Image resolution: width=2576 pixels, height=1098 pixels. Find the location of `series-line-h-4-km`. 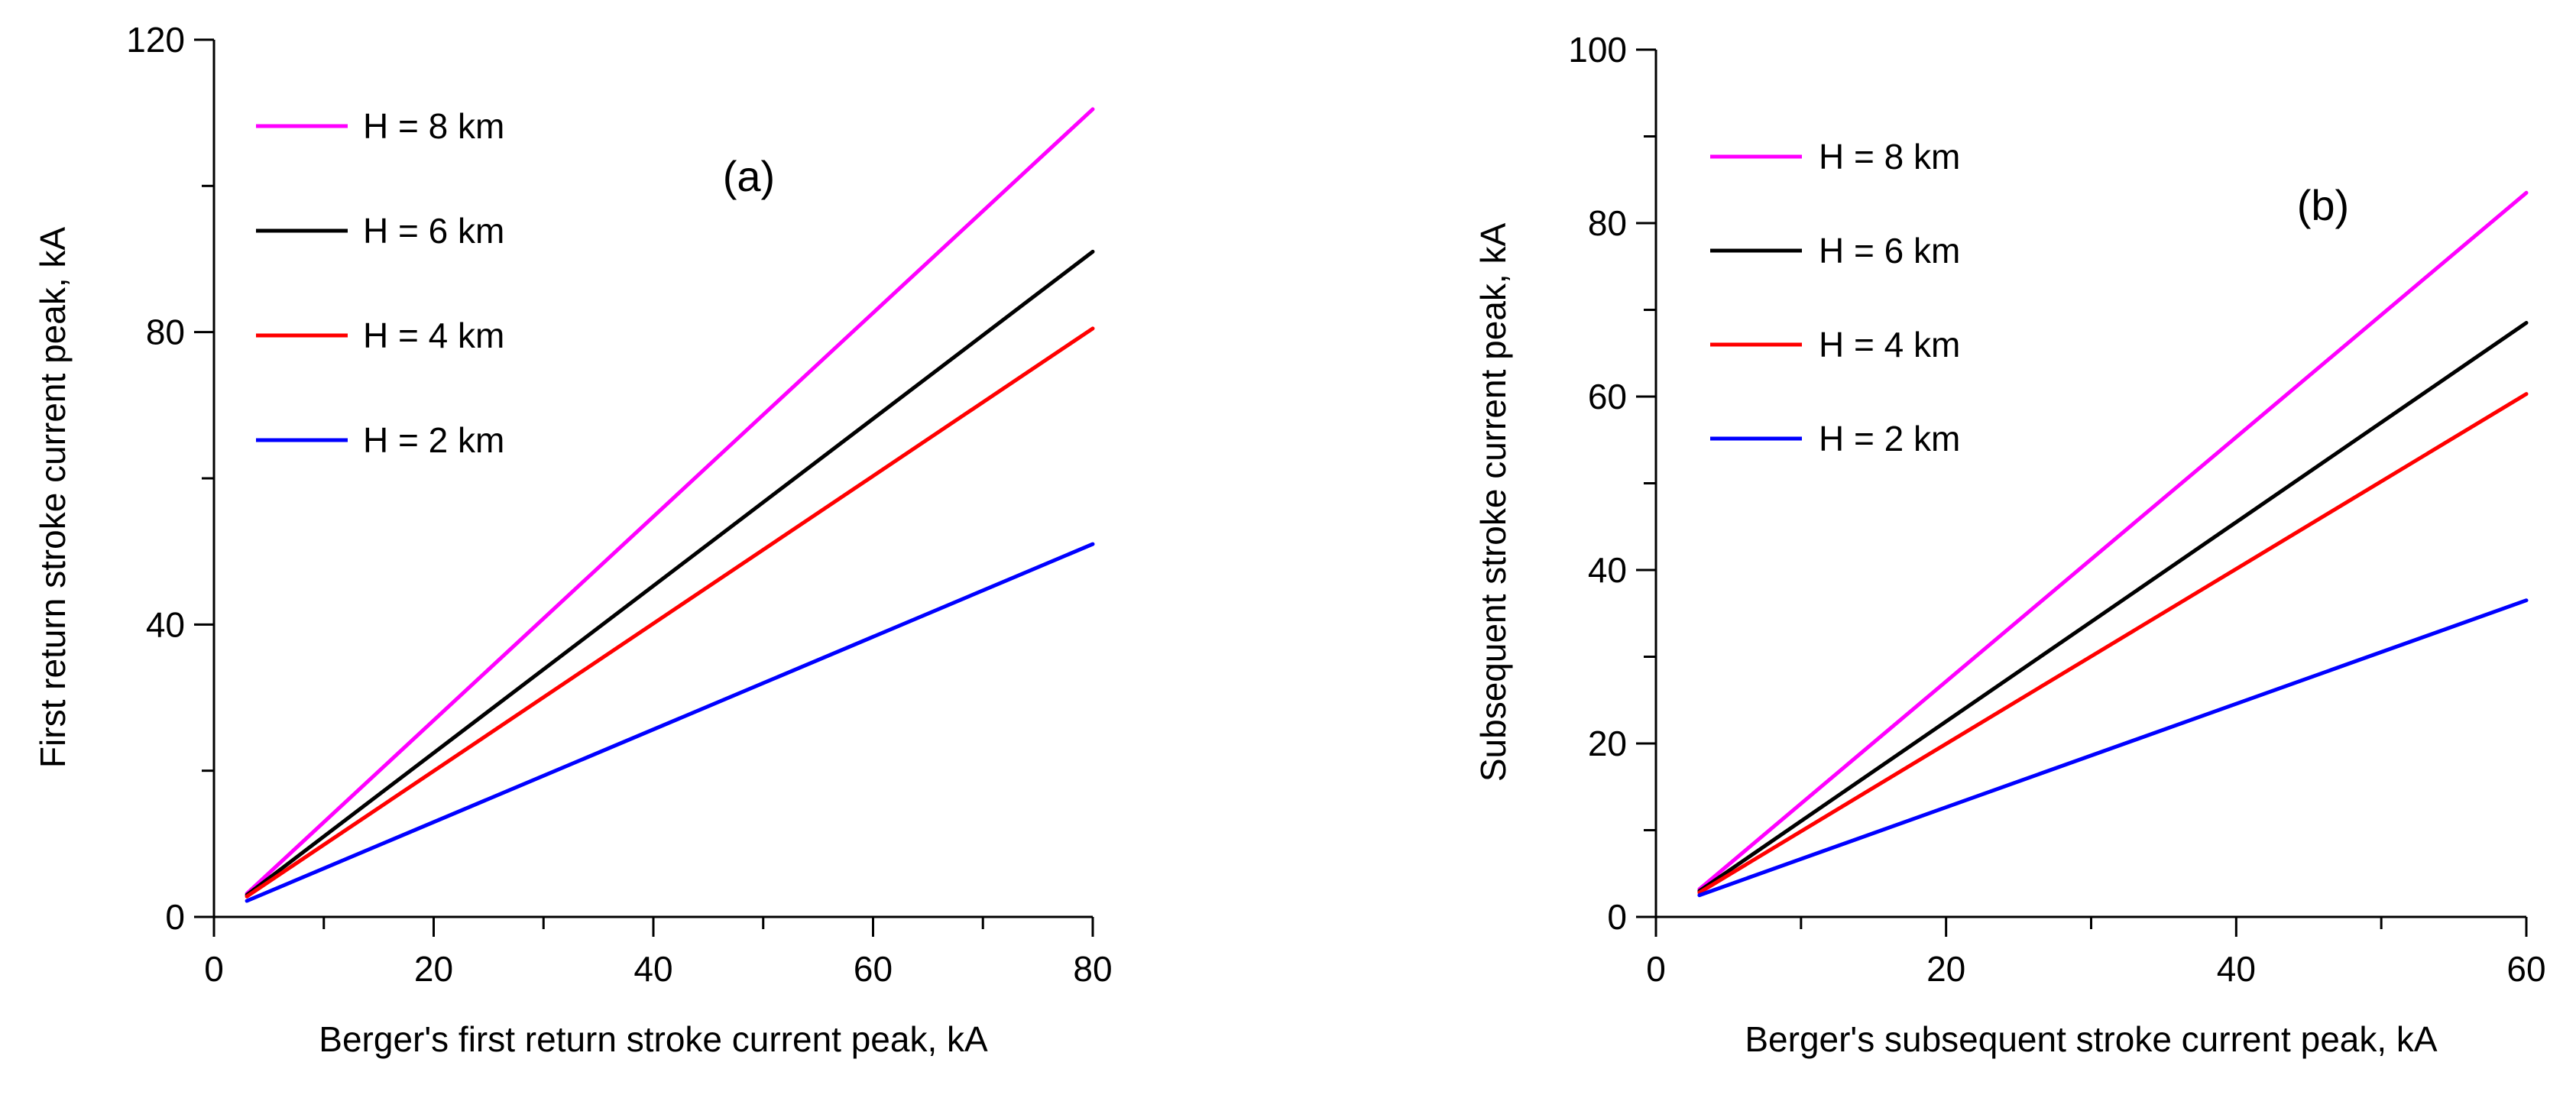

series-line-h-4-km is located at coordinates (2113, 643).